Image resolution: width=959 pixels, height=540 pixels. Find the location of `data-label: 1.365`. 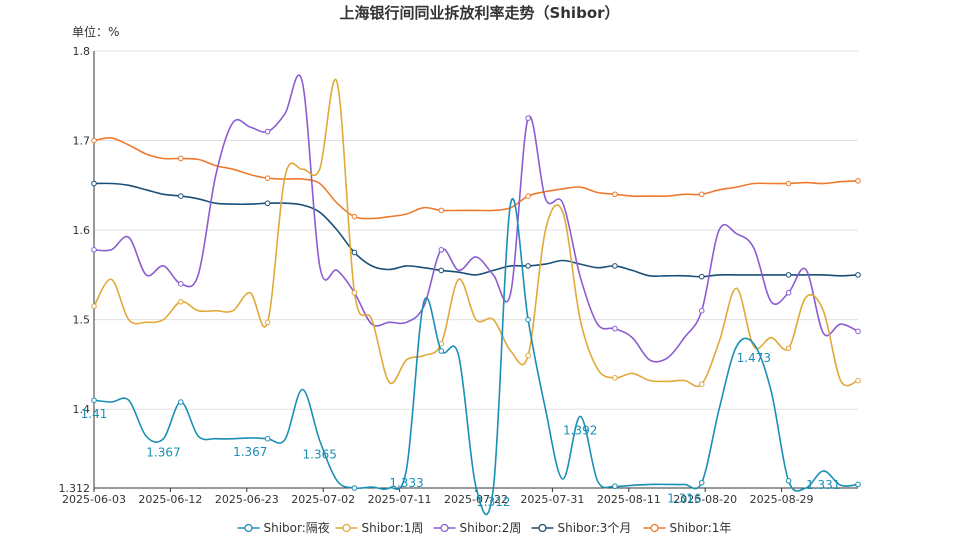

data-label: 1.365 is located at coordinates (320, 455).